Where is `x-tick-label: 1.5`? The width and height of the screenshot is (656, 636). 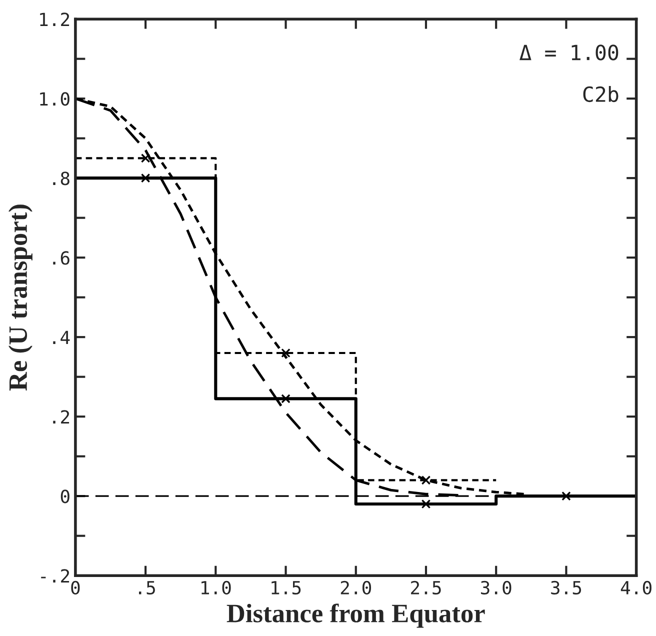
x-tick-label: 1.5 is located at coordinates (286, 588).